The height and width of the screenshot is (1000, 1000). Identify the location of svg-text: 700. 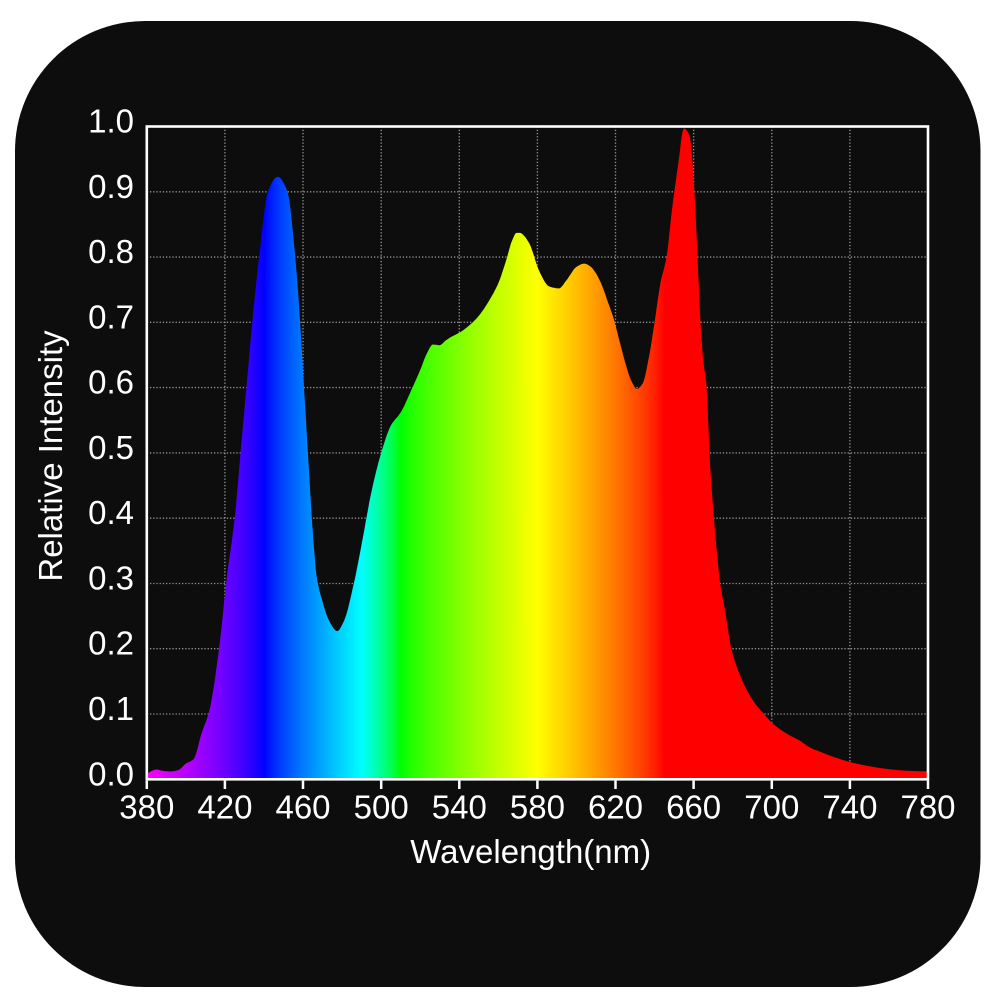
(771, 806).